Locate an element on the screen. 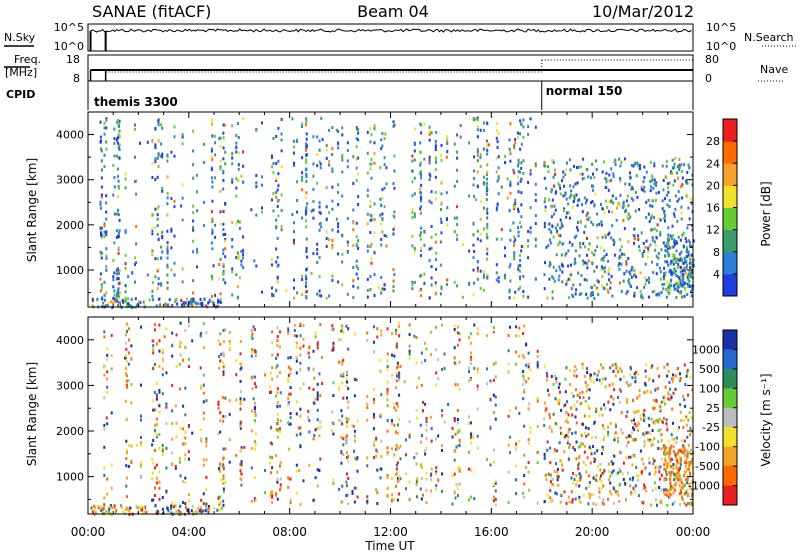  colorbar-tick-label: -1000 is located at coordinates (704, 486).